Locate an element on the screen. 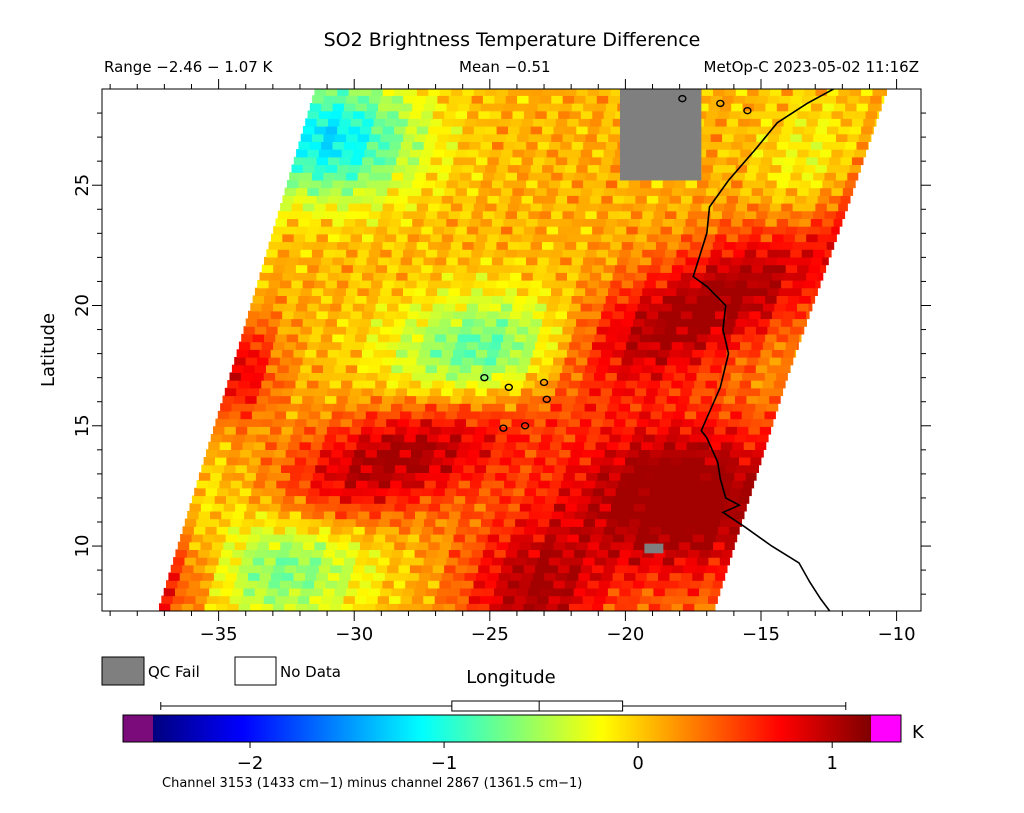 This screenshot has height=813, width=1024. range-text: Range −2.46 − 1.07 K is located at coordinates (189, 67).